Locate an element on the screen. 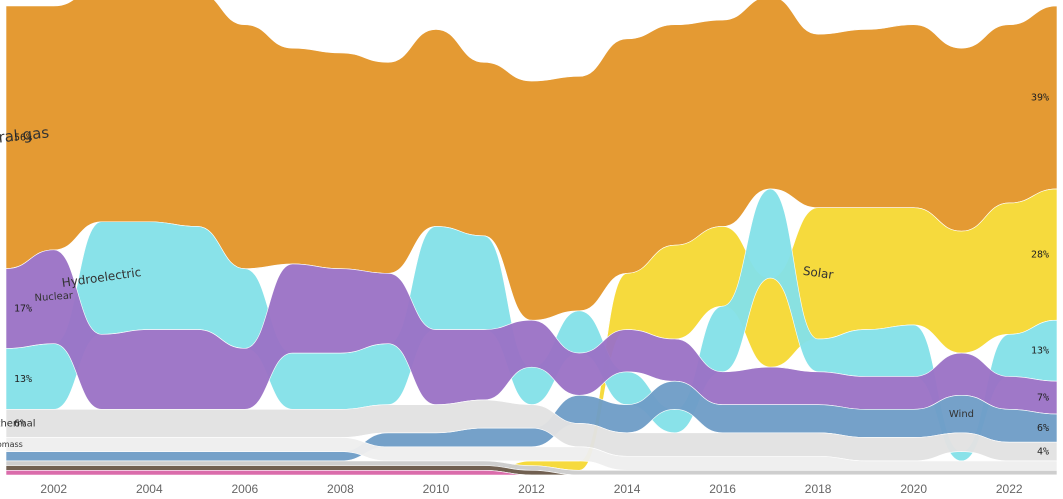 The image size is (1063, 499). x-tick-label: 2010 is located at coordinates (436, 489).